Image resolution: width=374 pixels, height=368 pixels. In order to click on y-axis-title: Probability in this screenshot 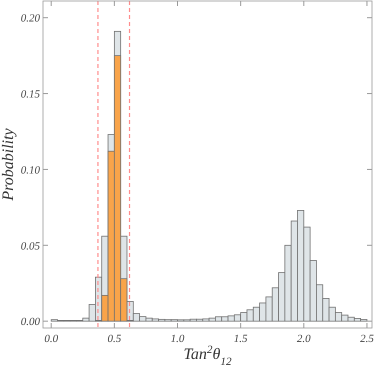, I will do `click(8, 164)`.